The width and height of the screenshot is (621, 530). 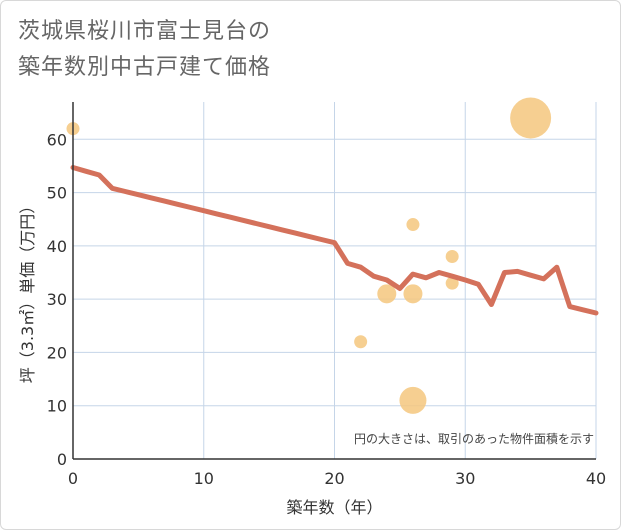 What do you see at coordinates (596, 478) in the screenshot?
I see `x-tick-label: 40` at bounding box center [596, 478].